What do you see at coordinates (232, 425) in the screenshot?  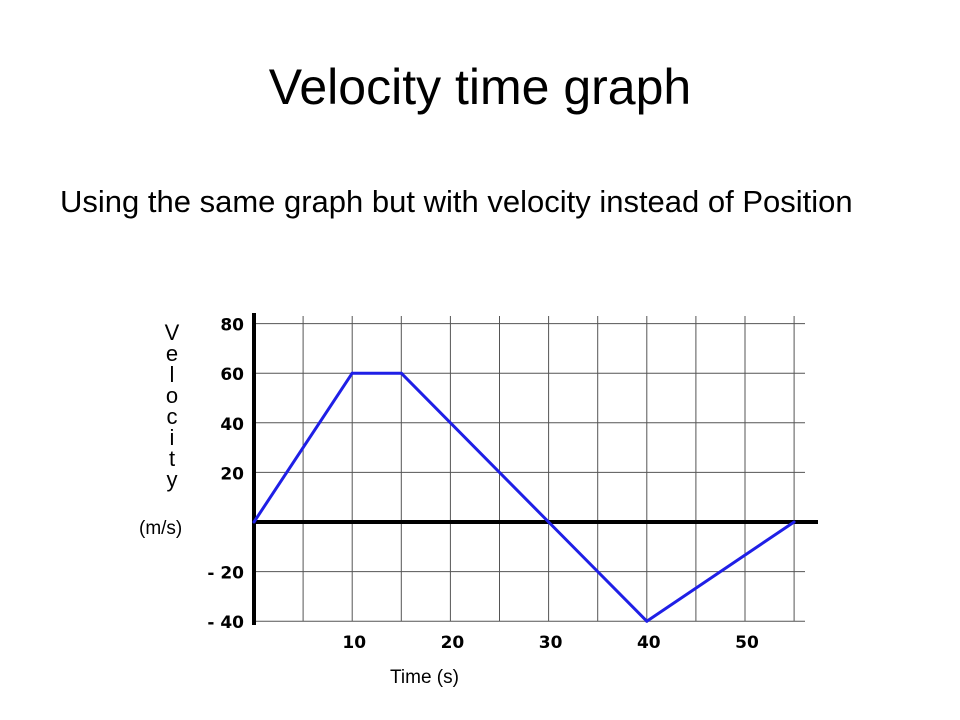 I see `y-tick-label: 40` at bounding box center [232, 425].